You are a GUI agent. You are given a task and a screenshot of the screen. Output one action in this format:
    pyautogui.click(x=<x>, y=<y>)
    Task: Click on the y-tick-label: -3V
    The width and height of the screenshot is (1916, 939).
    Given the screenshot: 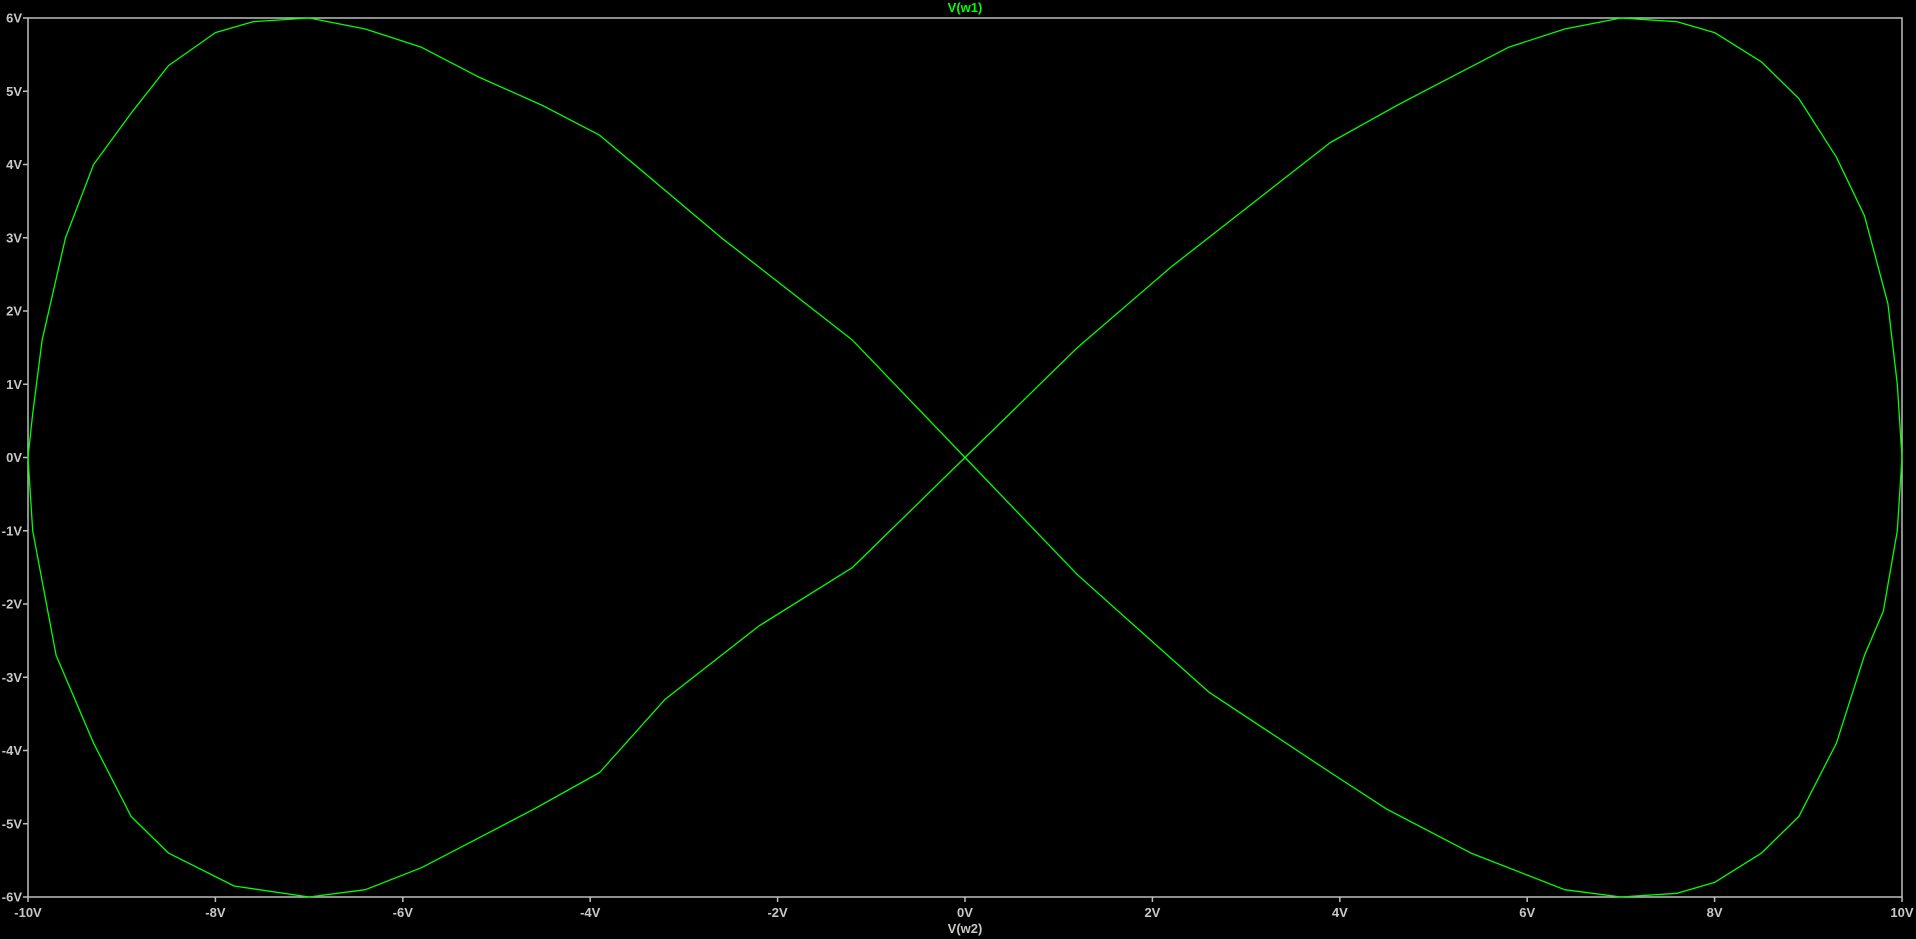 What is the action you would take?
    pyautogui.click(x=12, y=677)
    